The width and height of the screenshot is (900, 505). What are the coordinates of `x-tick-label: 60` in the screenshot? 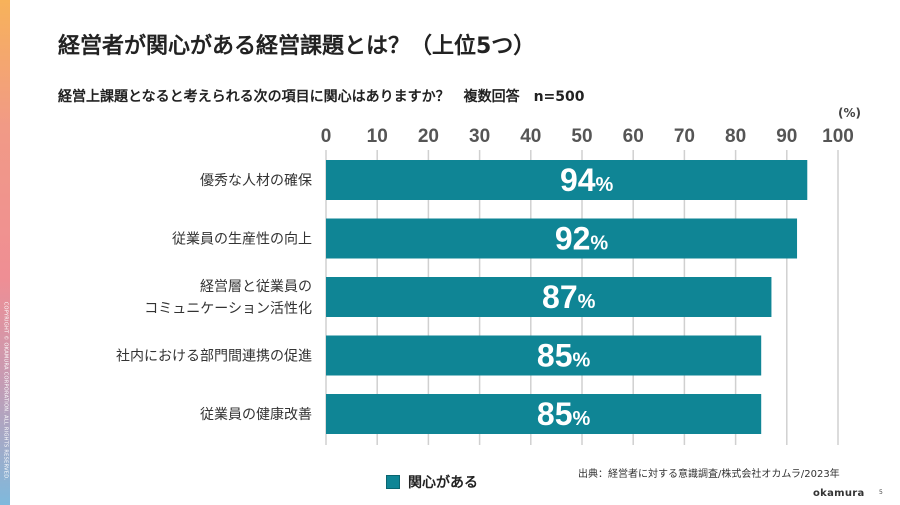 It's located at (633, 136).